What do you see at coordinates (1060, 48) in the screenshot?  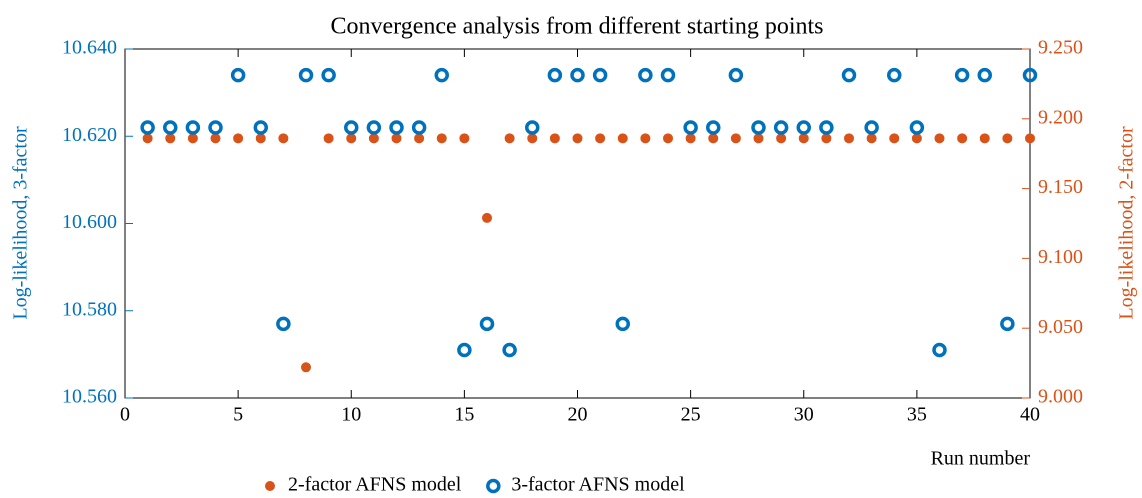 I see `y2-tick-label: 9.250` at bounding box center [1060, 48].